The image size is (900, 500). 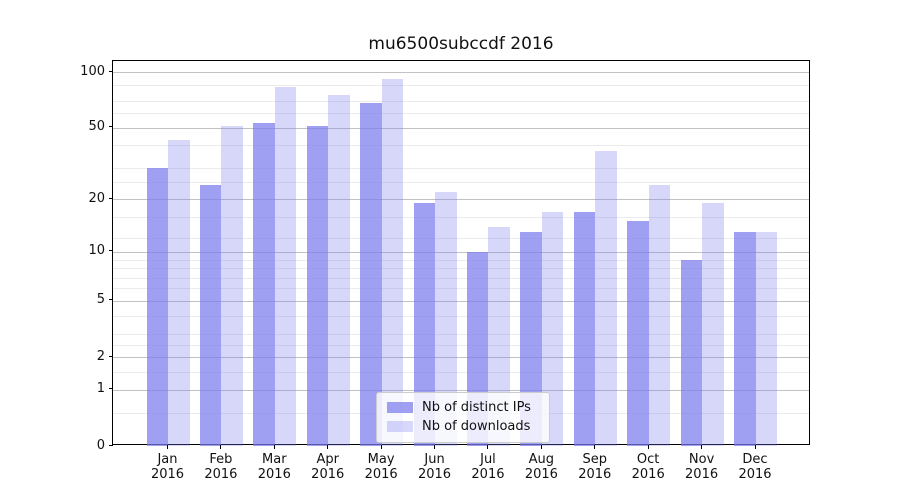 I want to click on legend-item-distinct-ips: Nb of distinct IPs, so click(x=463, y=407).